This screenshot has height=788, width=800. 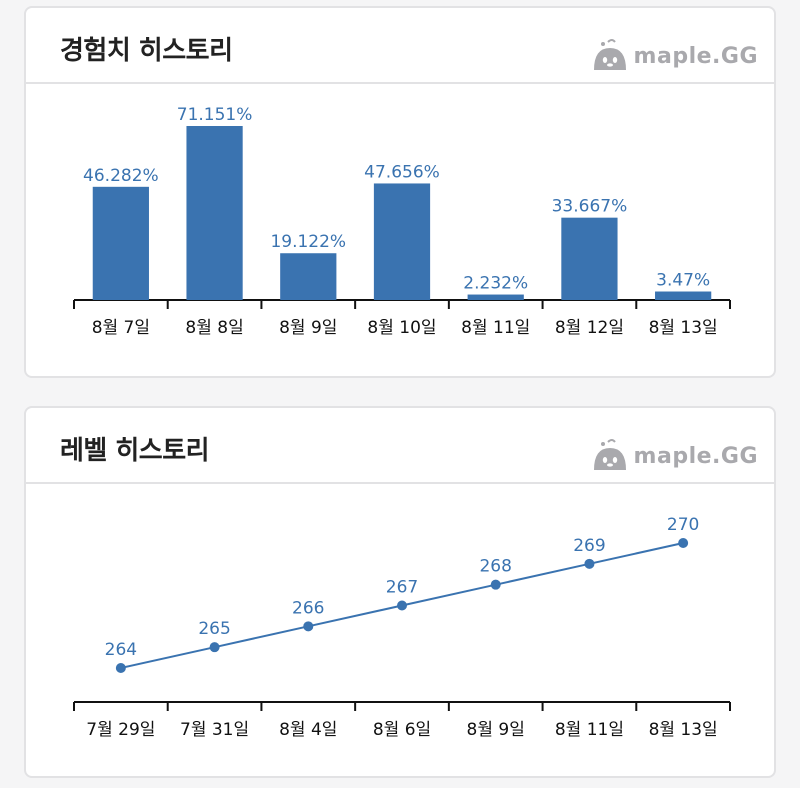 I want to click on level-point-label: 264, so click(x=121, y=650).